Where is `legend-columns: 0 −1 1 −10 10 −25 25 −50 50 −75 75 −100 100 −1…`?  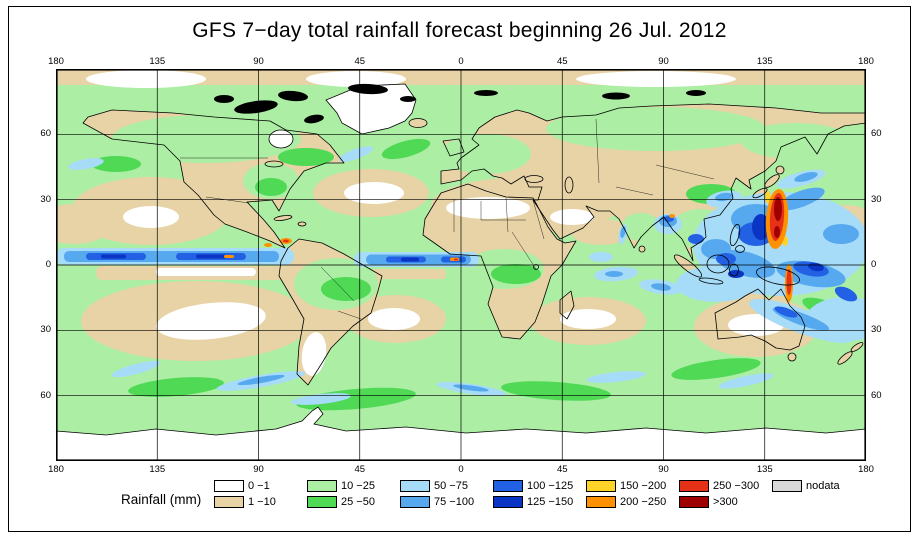
legend-columns: 0 −1 1 −10 10 −25 25 −50 50 −75 75 −100 100 −1… is located at coordinates (539, 493).